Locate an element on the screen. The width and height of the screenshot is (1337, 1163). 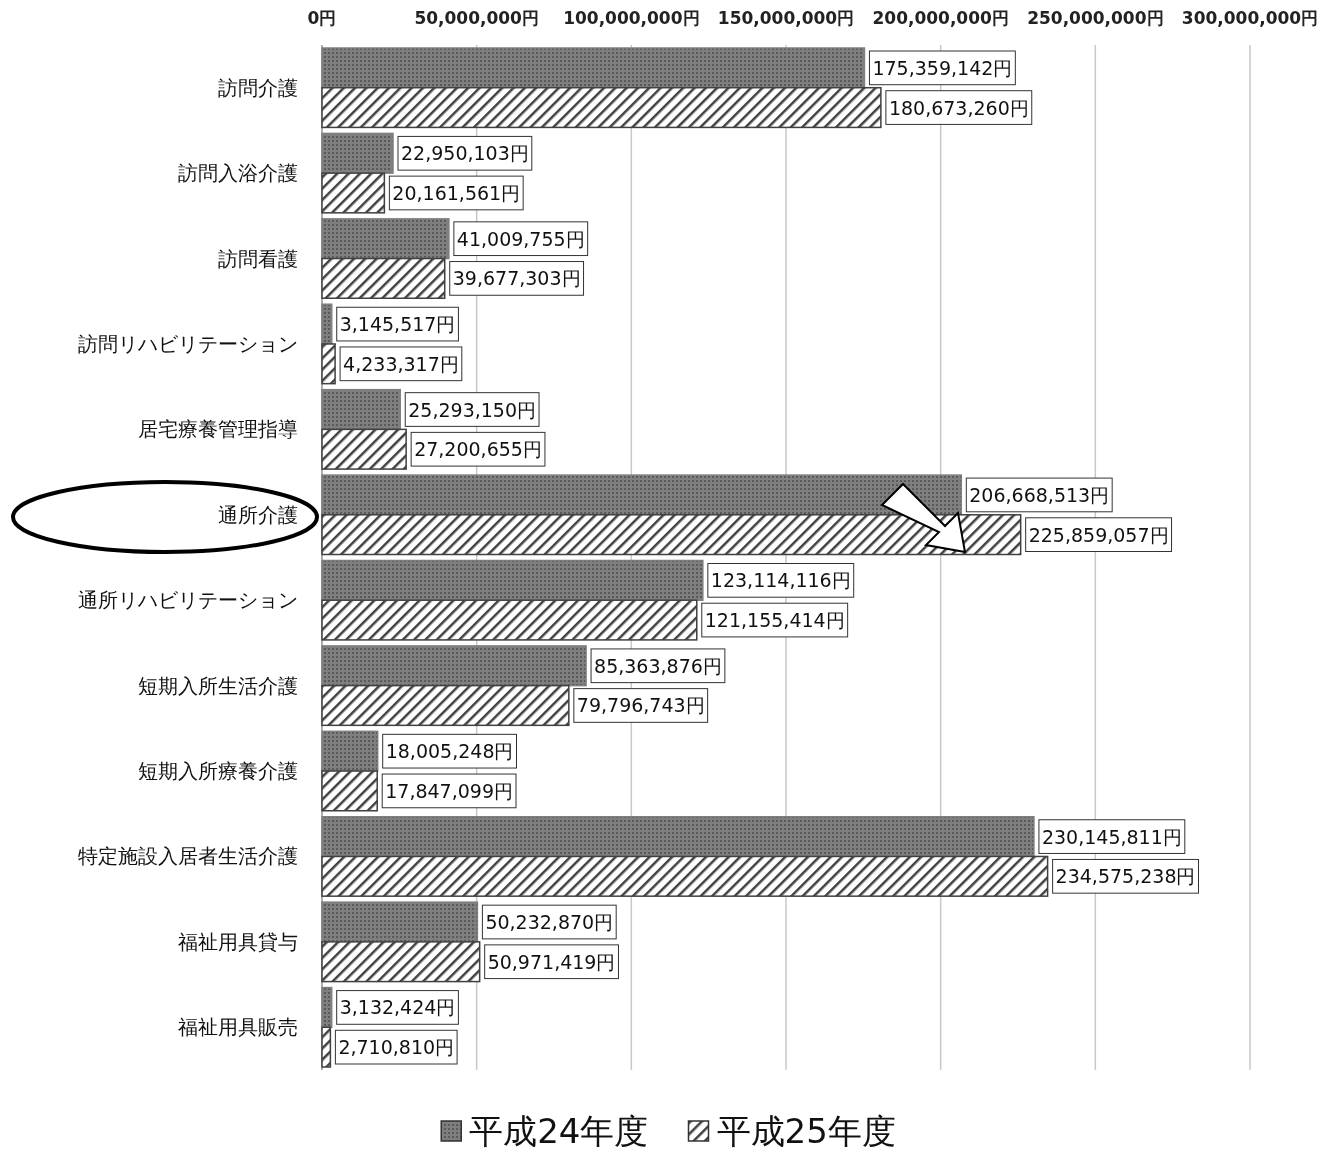
legend-label: 平成25年度 is located at coordinates (806, 1131).